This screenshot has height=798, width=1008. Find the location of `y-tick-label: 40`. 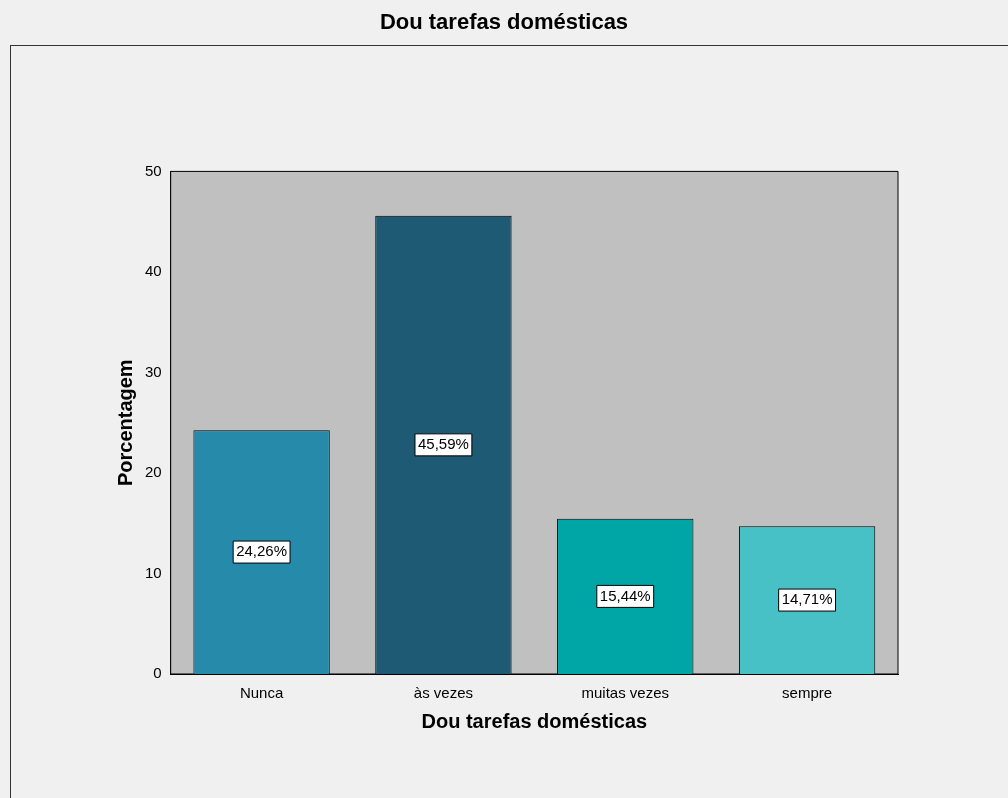

y-tick-label: 40 is located at coordinates (153, 271).